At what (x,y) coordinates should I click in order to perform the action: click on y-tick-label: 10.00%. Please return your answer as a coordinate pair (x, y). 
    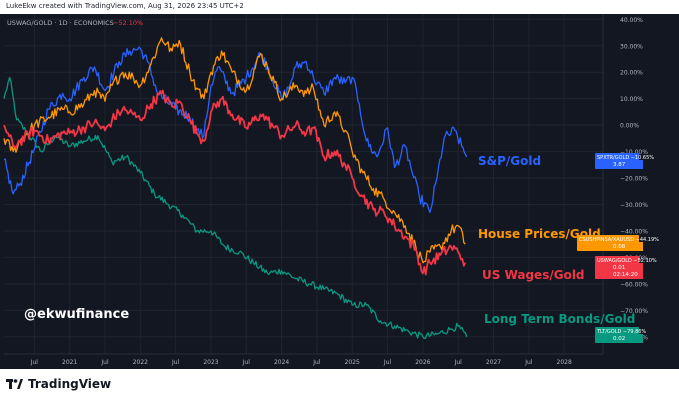
    Looking at the image, I should click on (631, 99).